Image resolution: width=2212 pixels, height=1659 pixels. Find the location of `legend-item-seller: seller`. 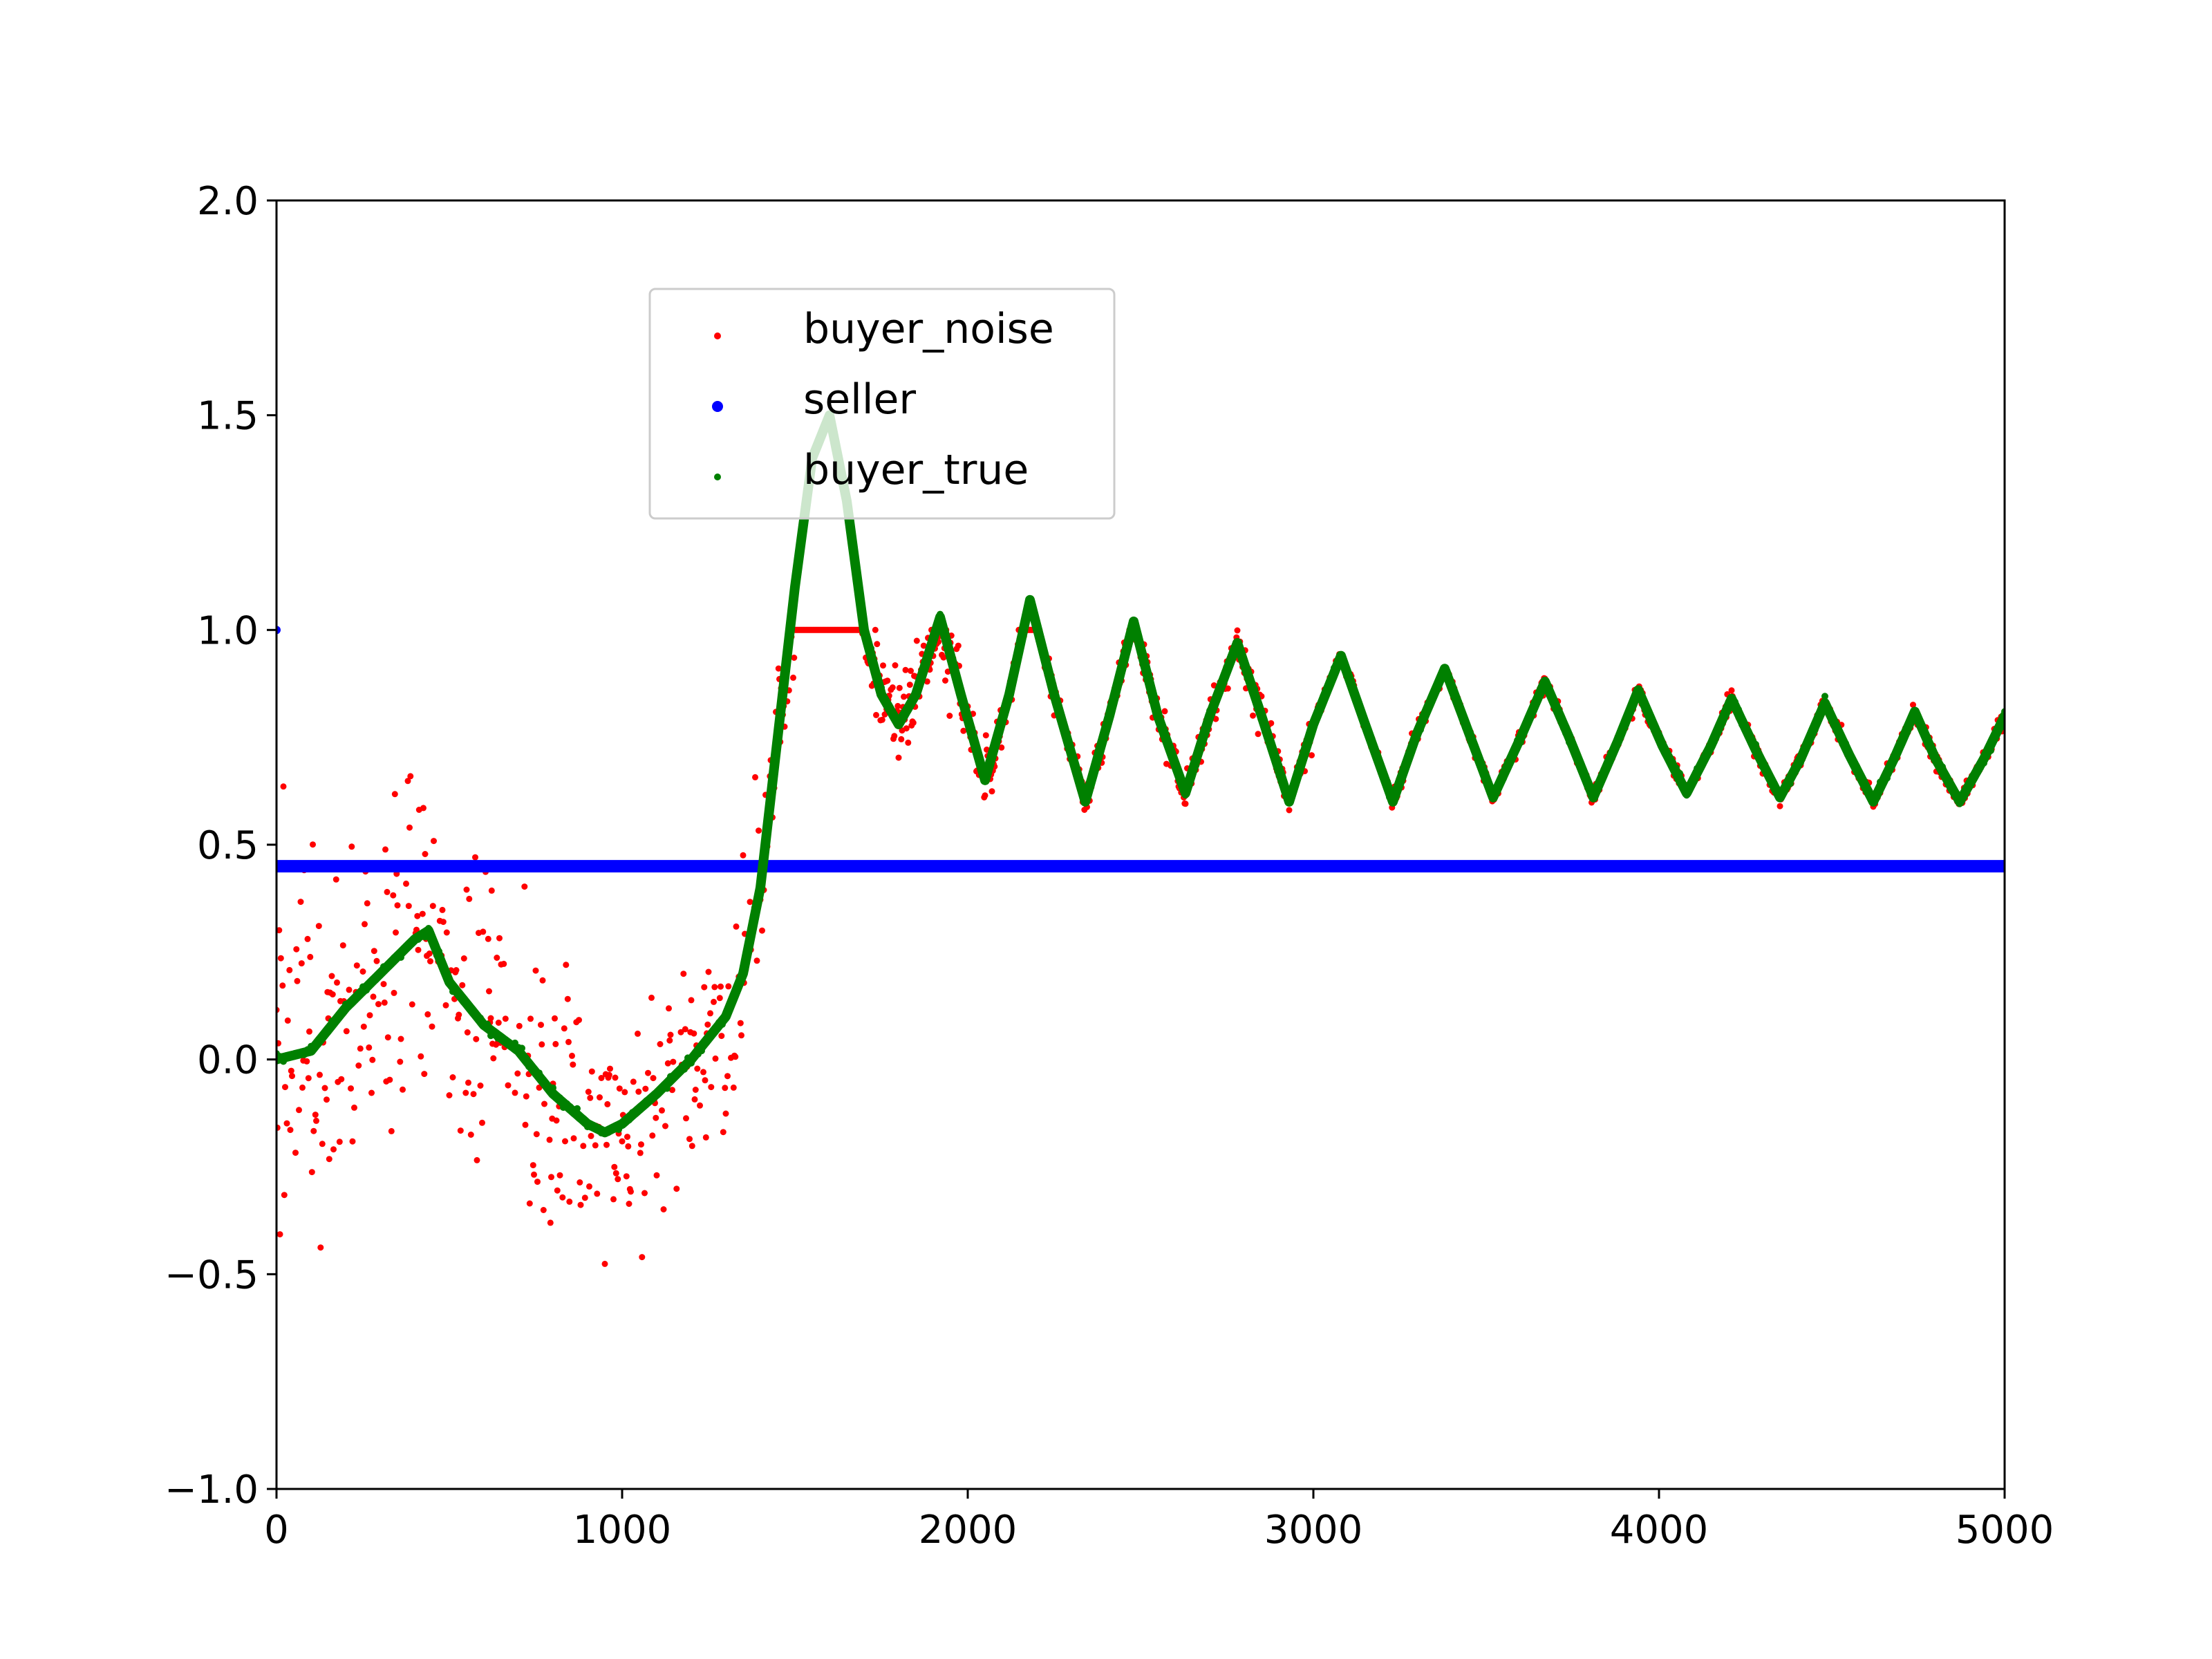

legend-item-seller: seller is located at coordinates (814, 399).